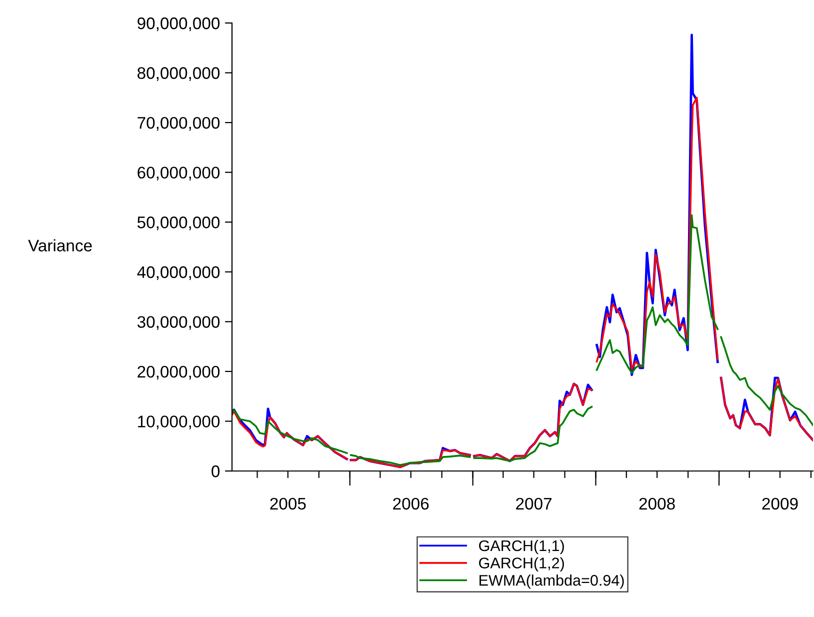 The image size is (814, 617). I want to click on x-tick-label: 2005, so click(288, 504).